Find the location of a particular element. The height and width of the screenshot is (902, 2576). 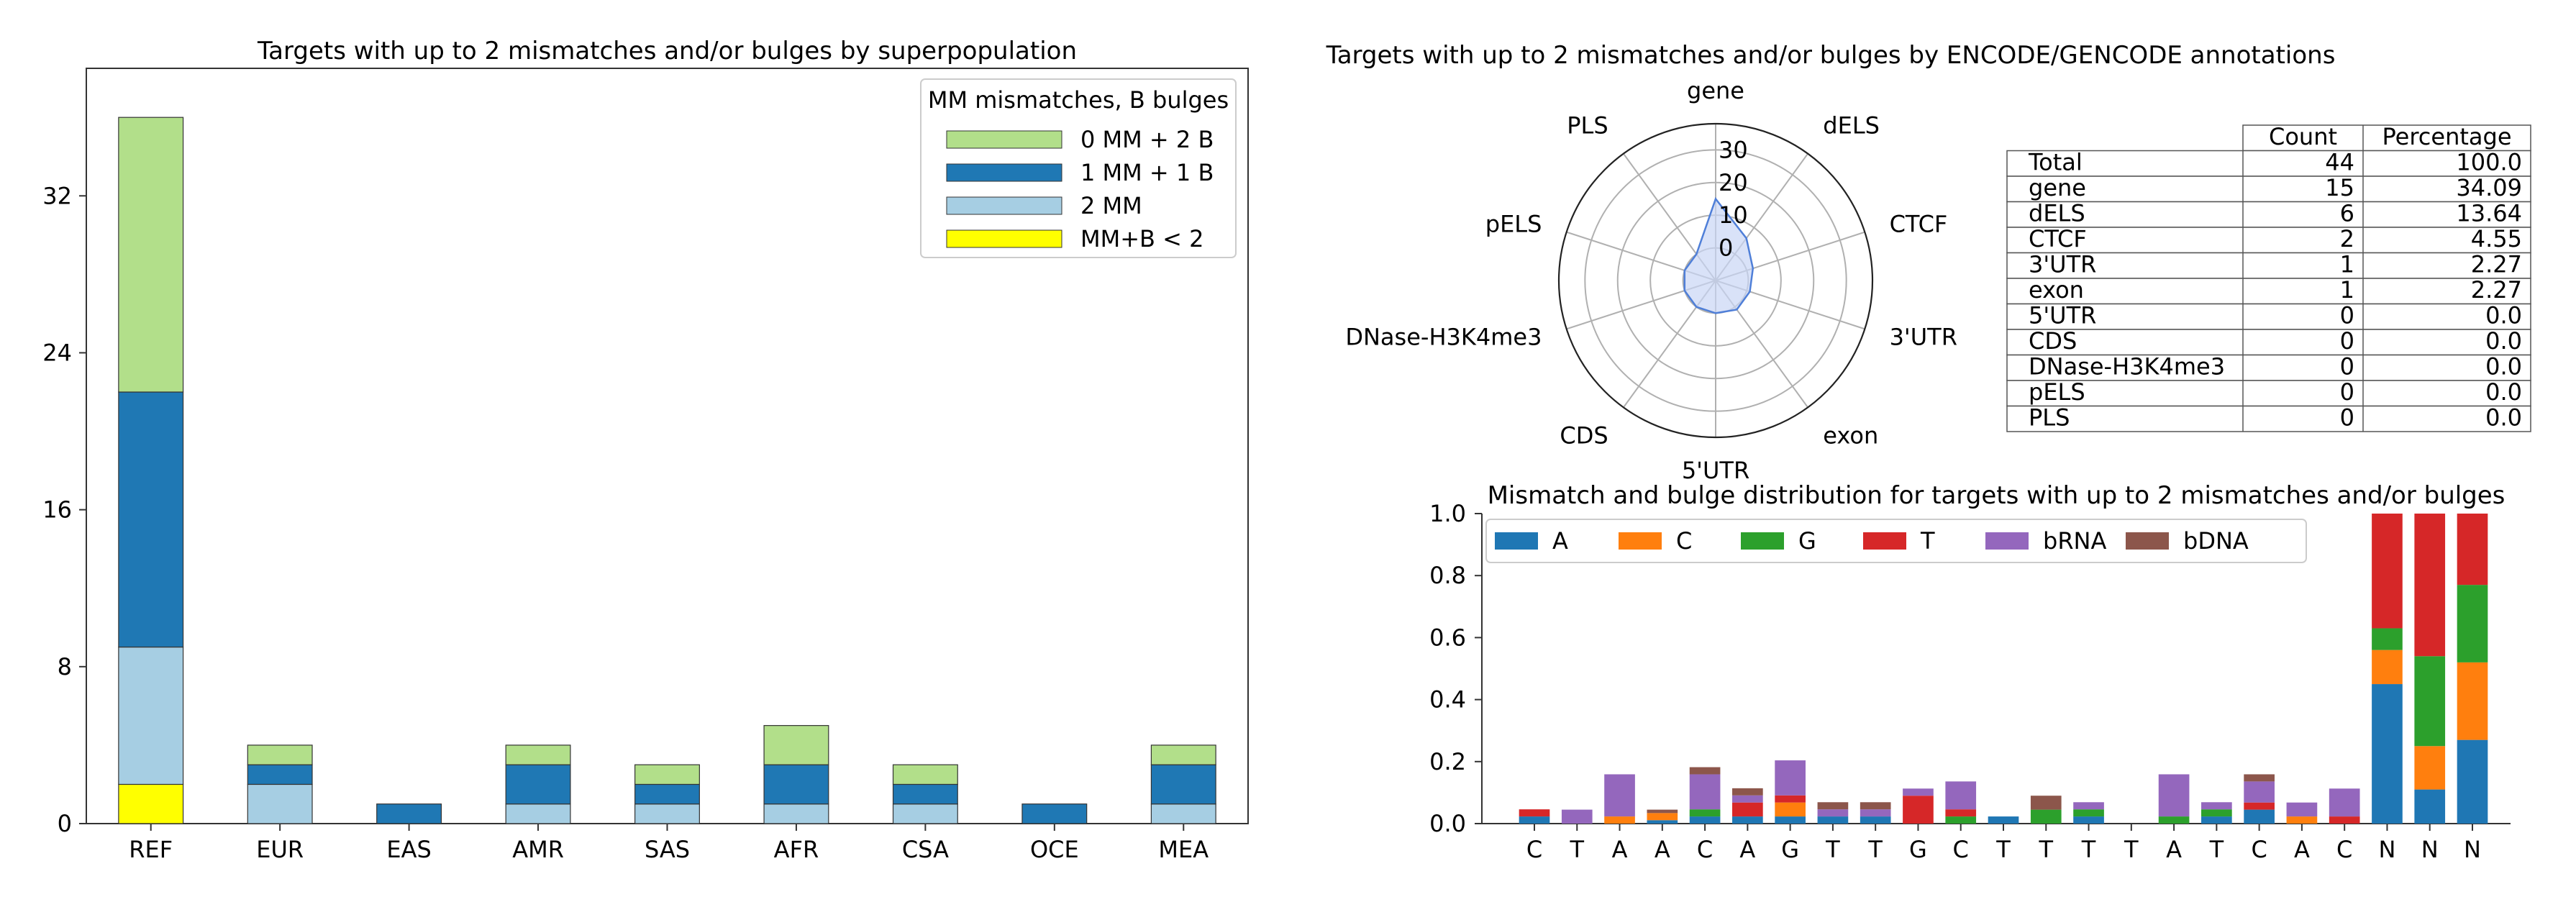

table-row-label: exon is located at coordinates (2056, 290).